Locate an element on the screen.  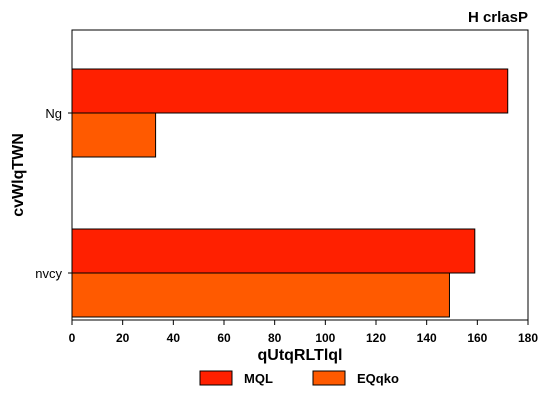
x-axis: 0 20 40 60 80 100 120 140 160 180 is located at coordinates (303, 332).